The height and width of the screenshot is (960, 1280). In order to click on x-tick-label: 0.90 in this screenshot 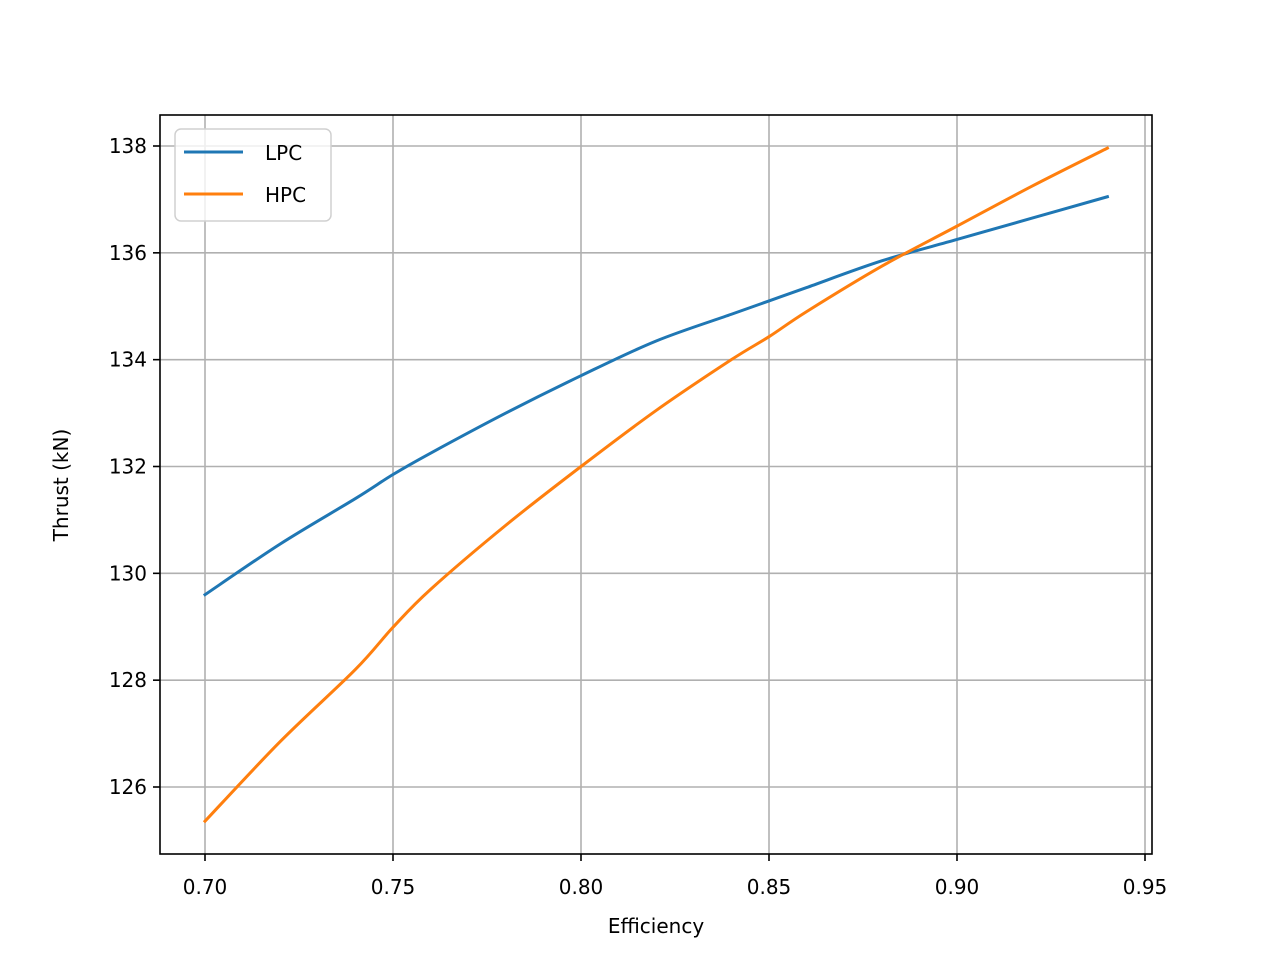, I will do `click(957, 887)`.